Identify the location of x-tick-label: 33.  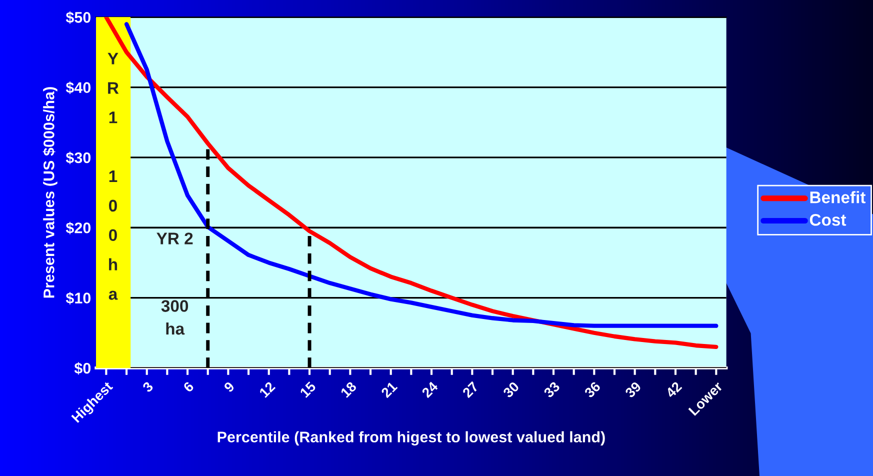
(551, 389).